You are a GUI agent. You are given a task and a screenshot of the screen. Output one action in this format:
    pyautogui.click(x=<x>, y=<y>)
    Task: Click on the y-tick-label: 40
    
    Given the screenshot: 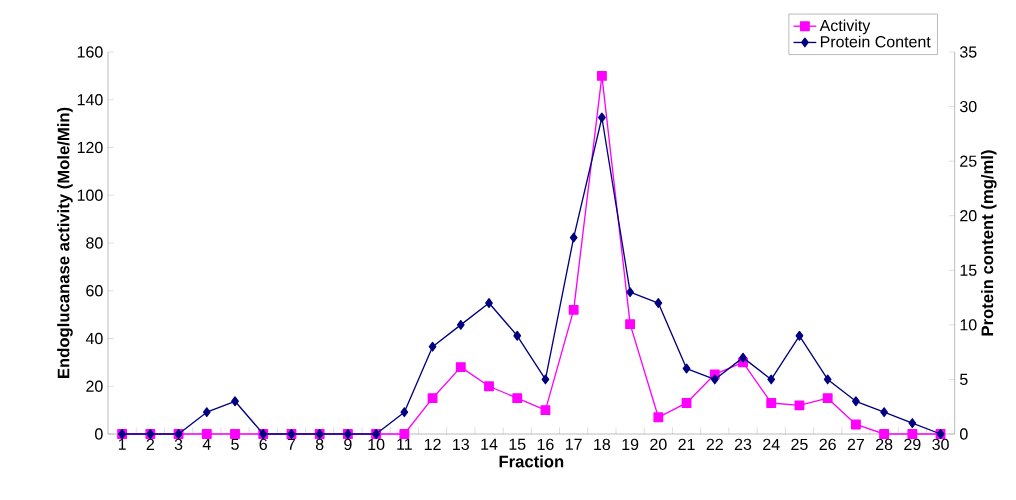 What is the action you would take?
    pyautogui.click(x=94, y=338)
    